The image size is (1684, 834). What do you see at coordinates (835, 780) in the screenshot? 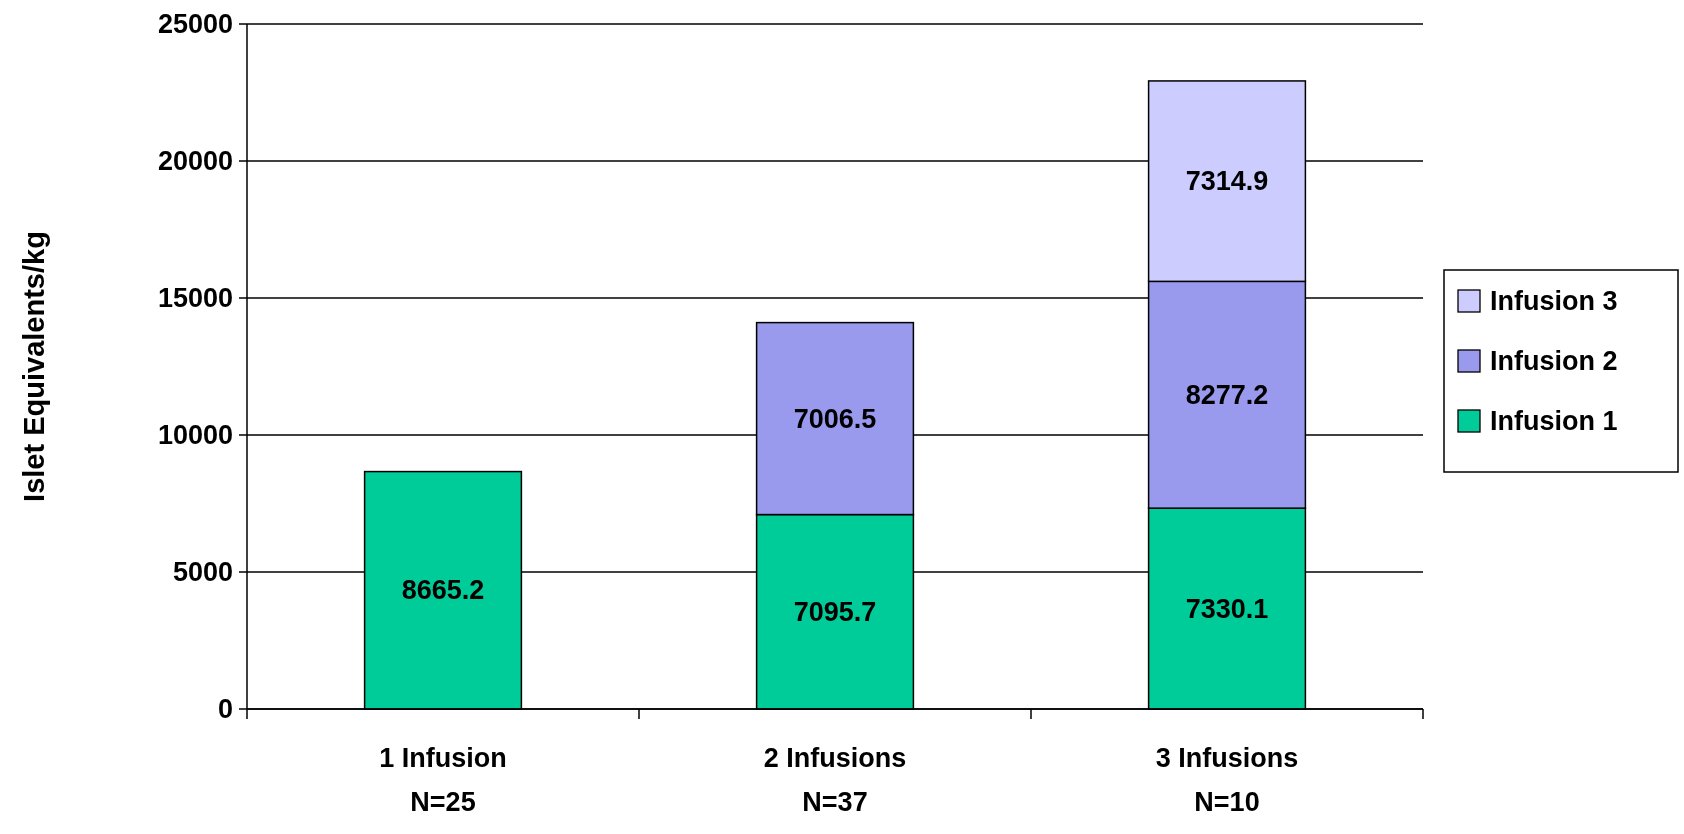
I see `x-tick-label: 2 Infusions N=37` at bounding box center [835, 780].